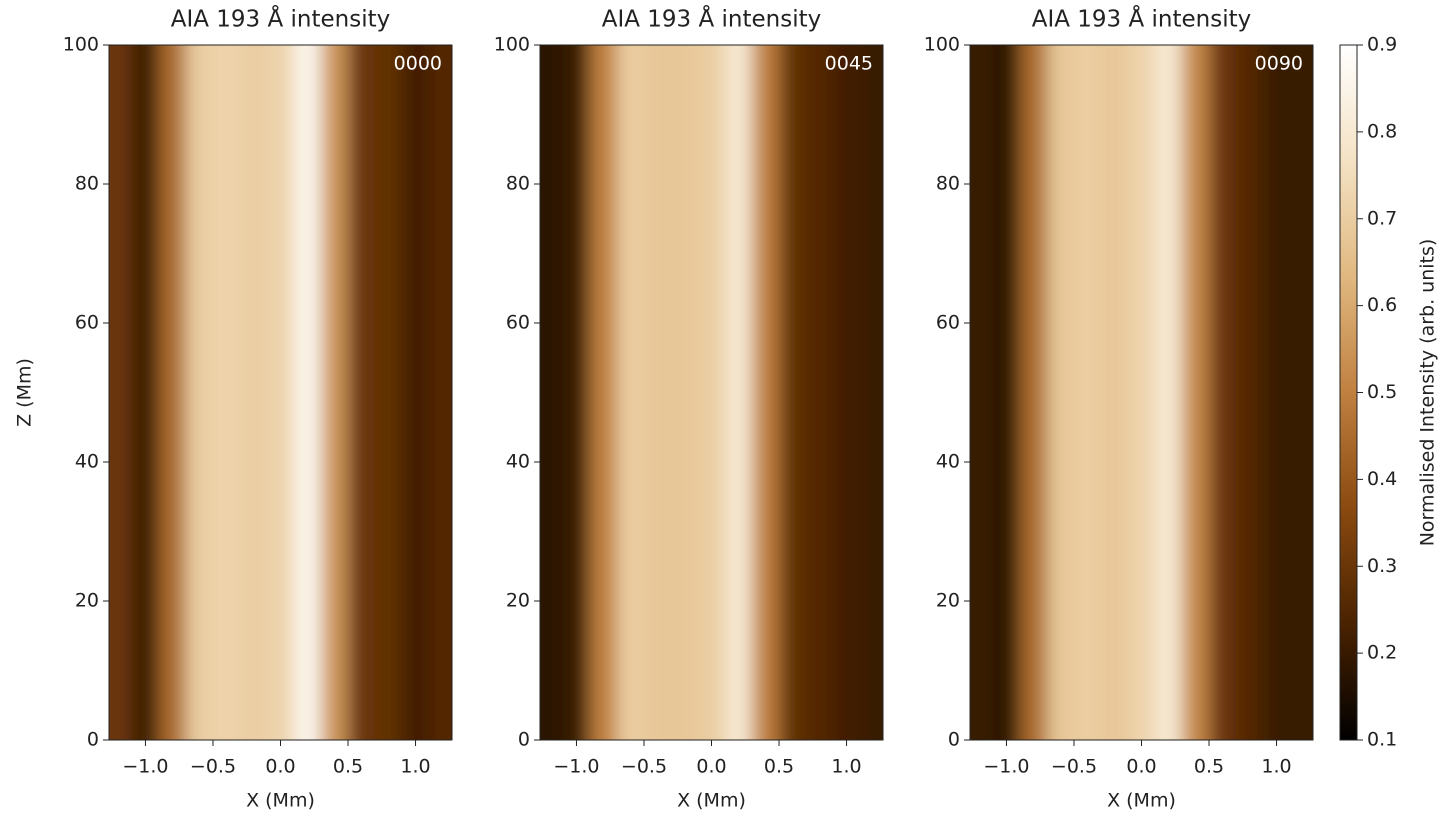 The width and height of the screenshot is (1452, 817). I want to click on colorbar-tick-label: 0.5, so click(1382, 392).